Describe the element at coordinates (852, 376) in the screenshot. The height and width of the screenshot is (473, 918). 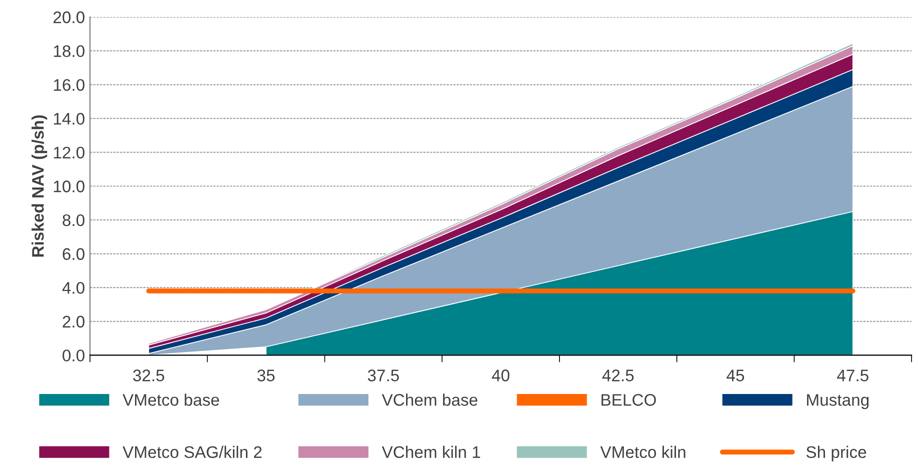
I see `x-tick-label: 47.5` at that location.